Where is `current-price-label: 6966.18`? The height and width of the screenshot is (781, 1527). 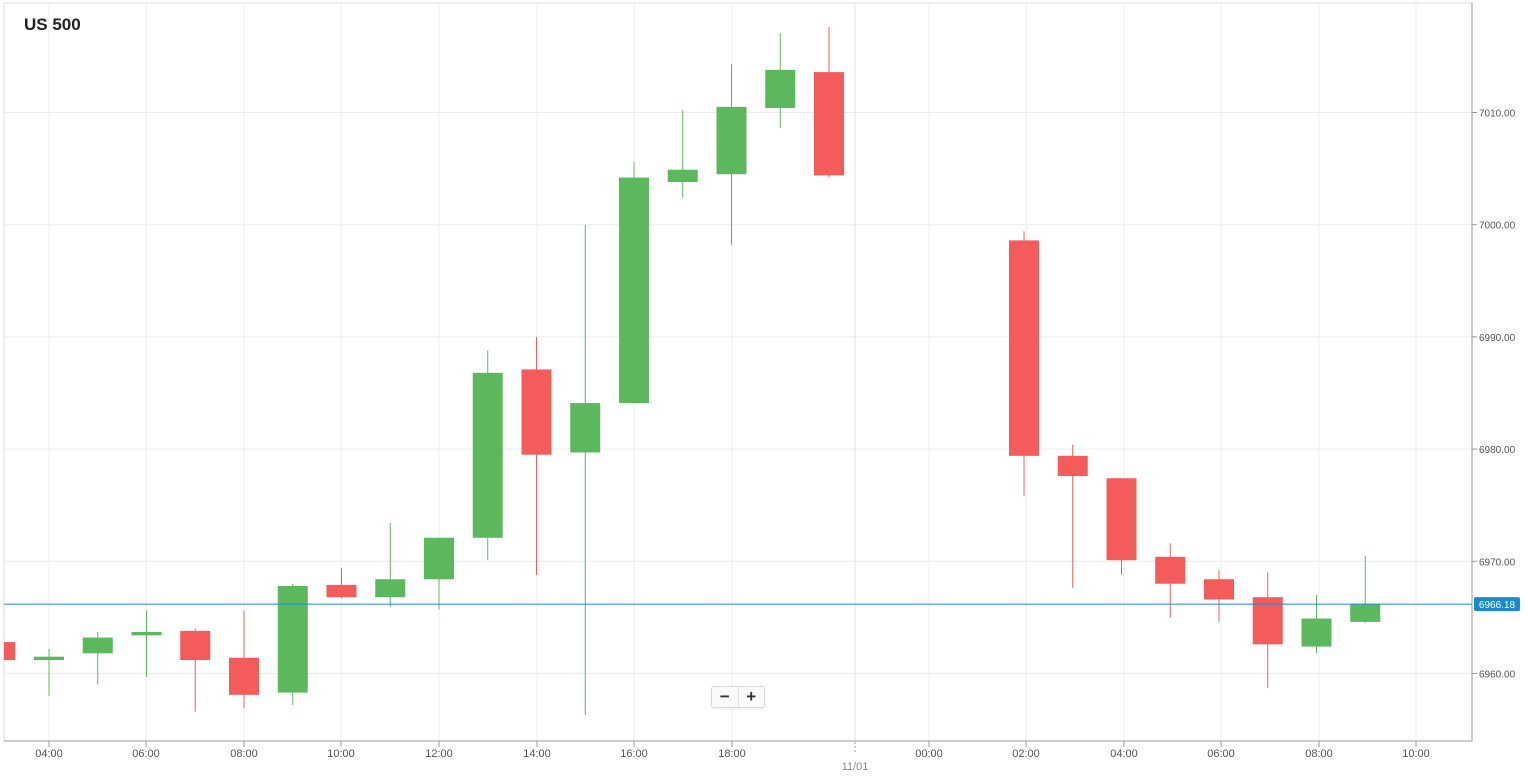
current-price-label: 6966.18 is located at coordinates (1497, 605).